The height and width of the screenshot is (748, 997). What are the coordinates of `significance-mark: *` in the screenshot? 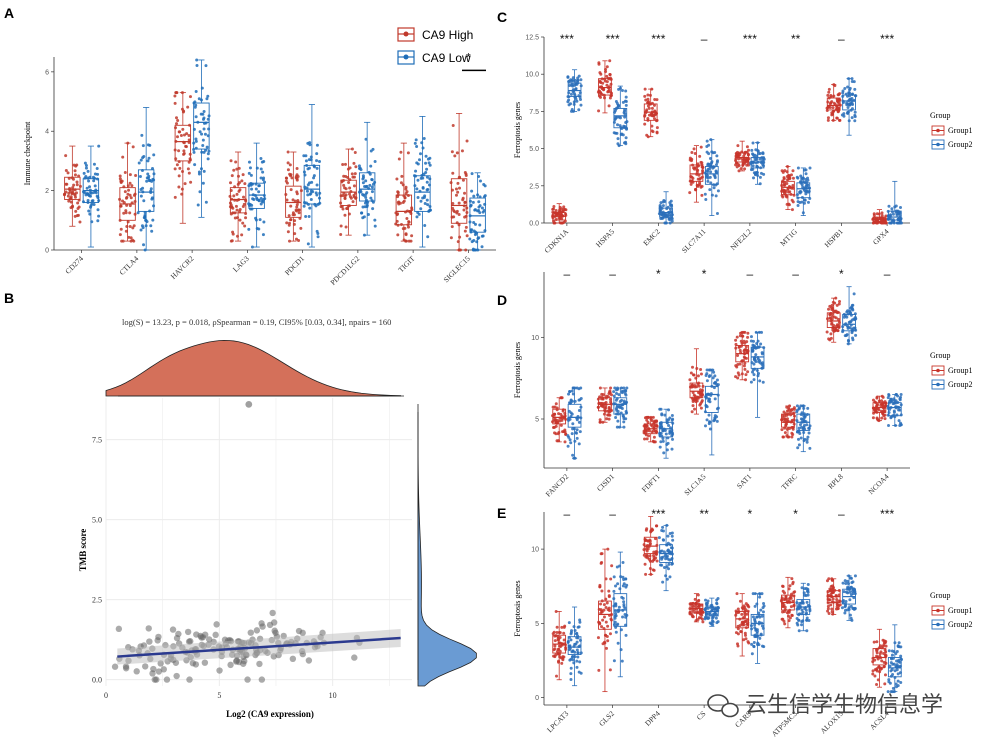 It's located at (750, 514).